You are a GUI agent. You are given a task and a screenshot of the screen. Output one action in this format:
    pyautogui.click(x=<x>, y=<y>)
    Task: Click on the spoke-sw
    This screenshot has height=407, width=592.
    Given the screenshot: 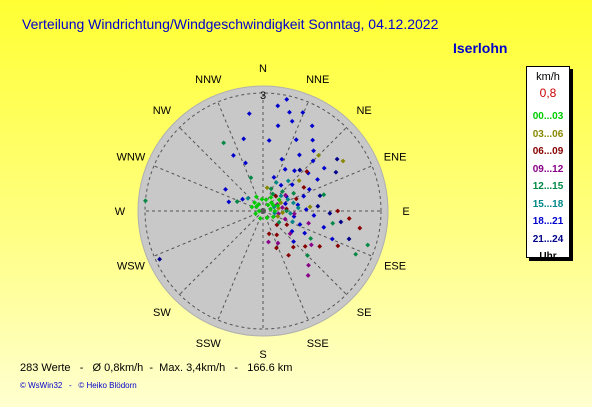 What is the action you would take?
    pyautogui.click(x=221, y=252)
    